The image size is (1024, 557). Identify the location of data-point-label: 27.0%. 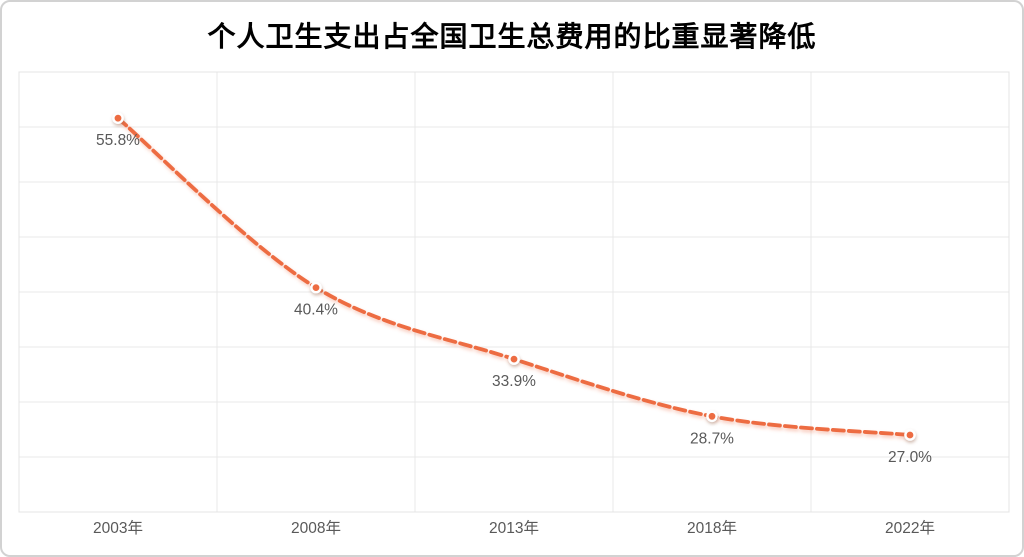
(910, 457).